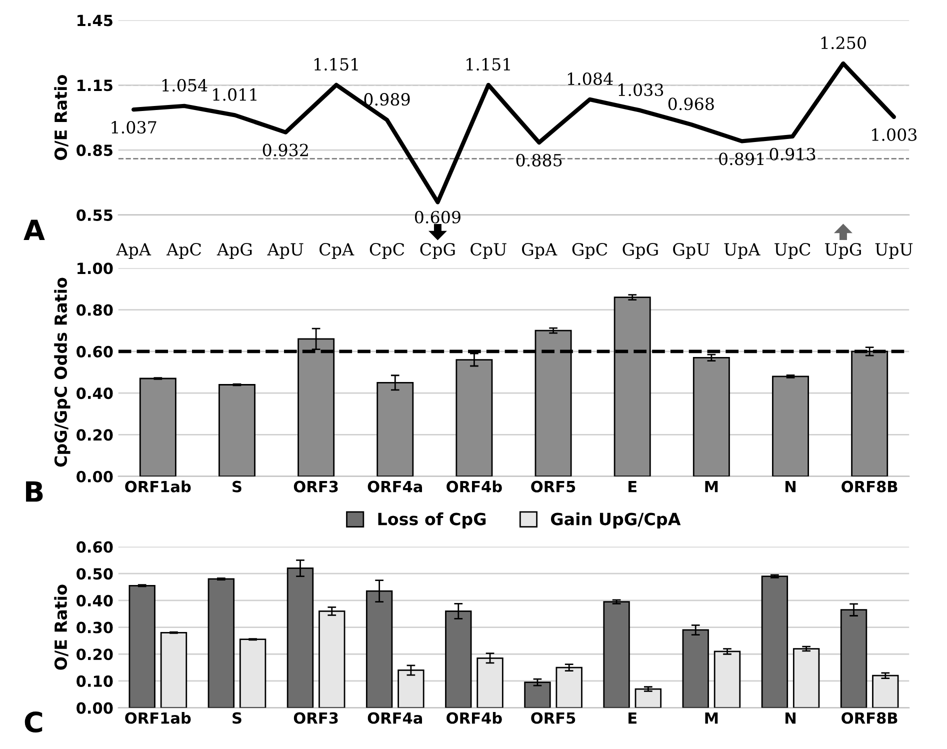  I want to click on x-tick-label: ApA, so click(134, 251).